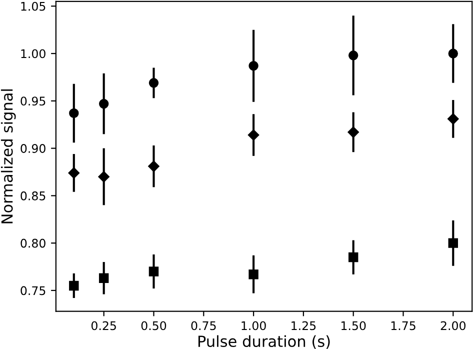  I want to click on x-tick-label: 2.00, so click(453, 325).